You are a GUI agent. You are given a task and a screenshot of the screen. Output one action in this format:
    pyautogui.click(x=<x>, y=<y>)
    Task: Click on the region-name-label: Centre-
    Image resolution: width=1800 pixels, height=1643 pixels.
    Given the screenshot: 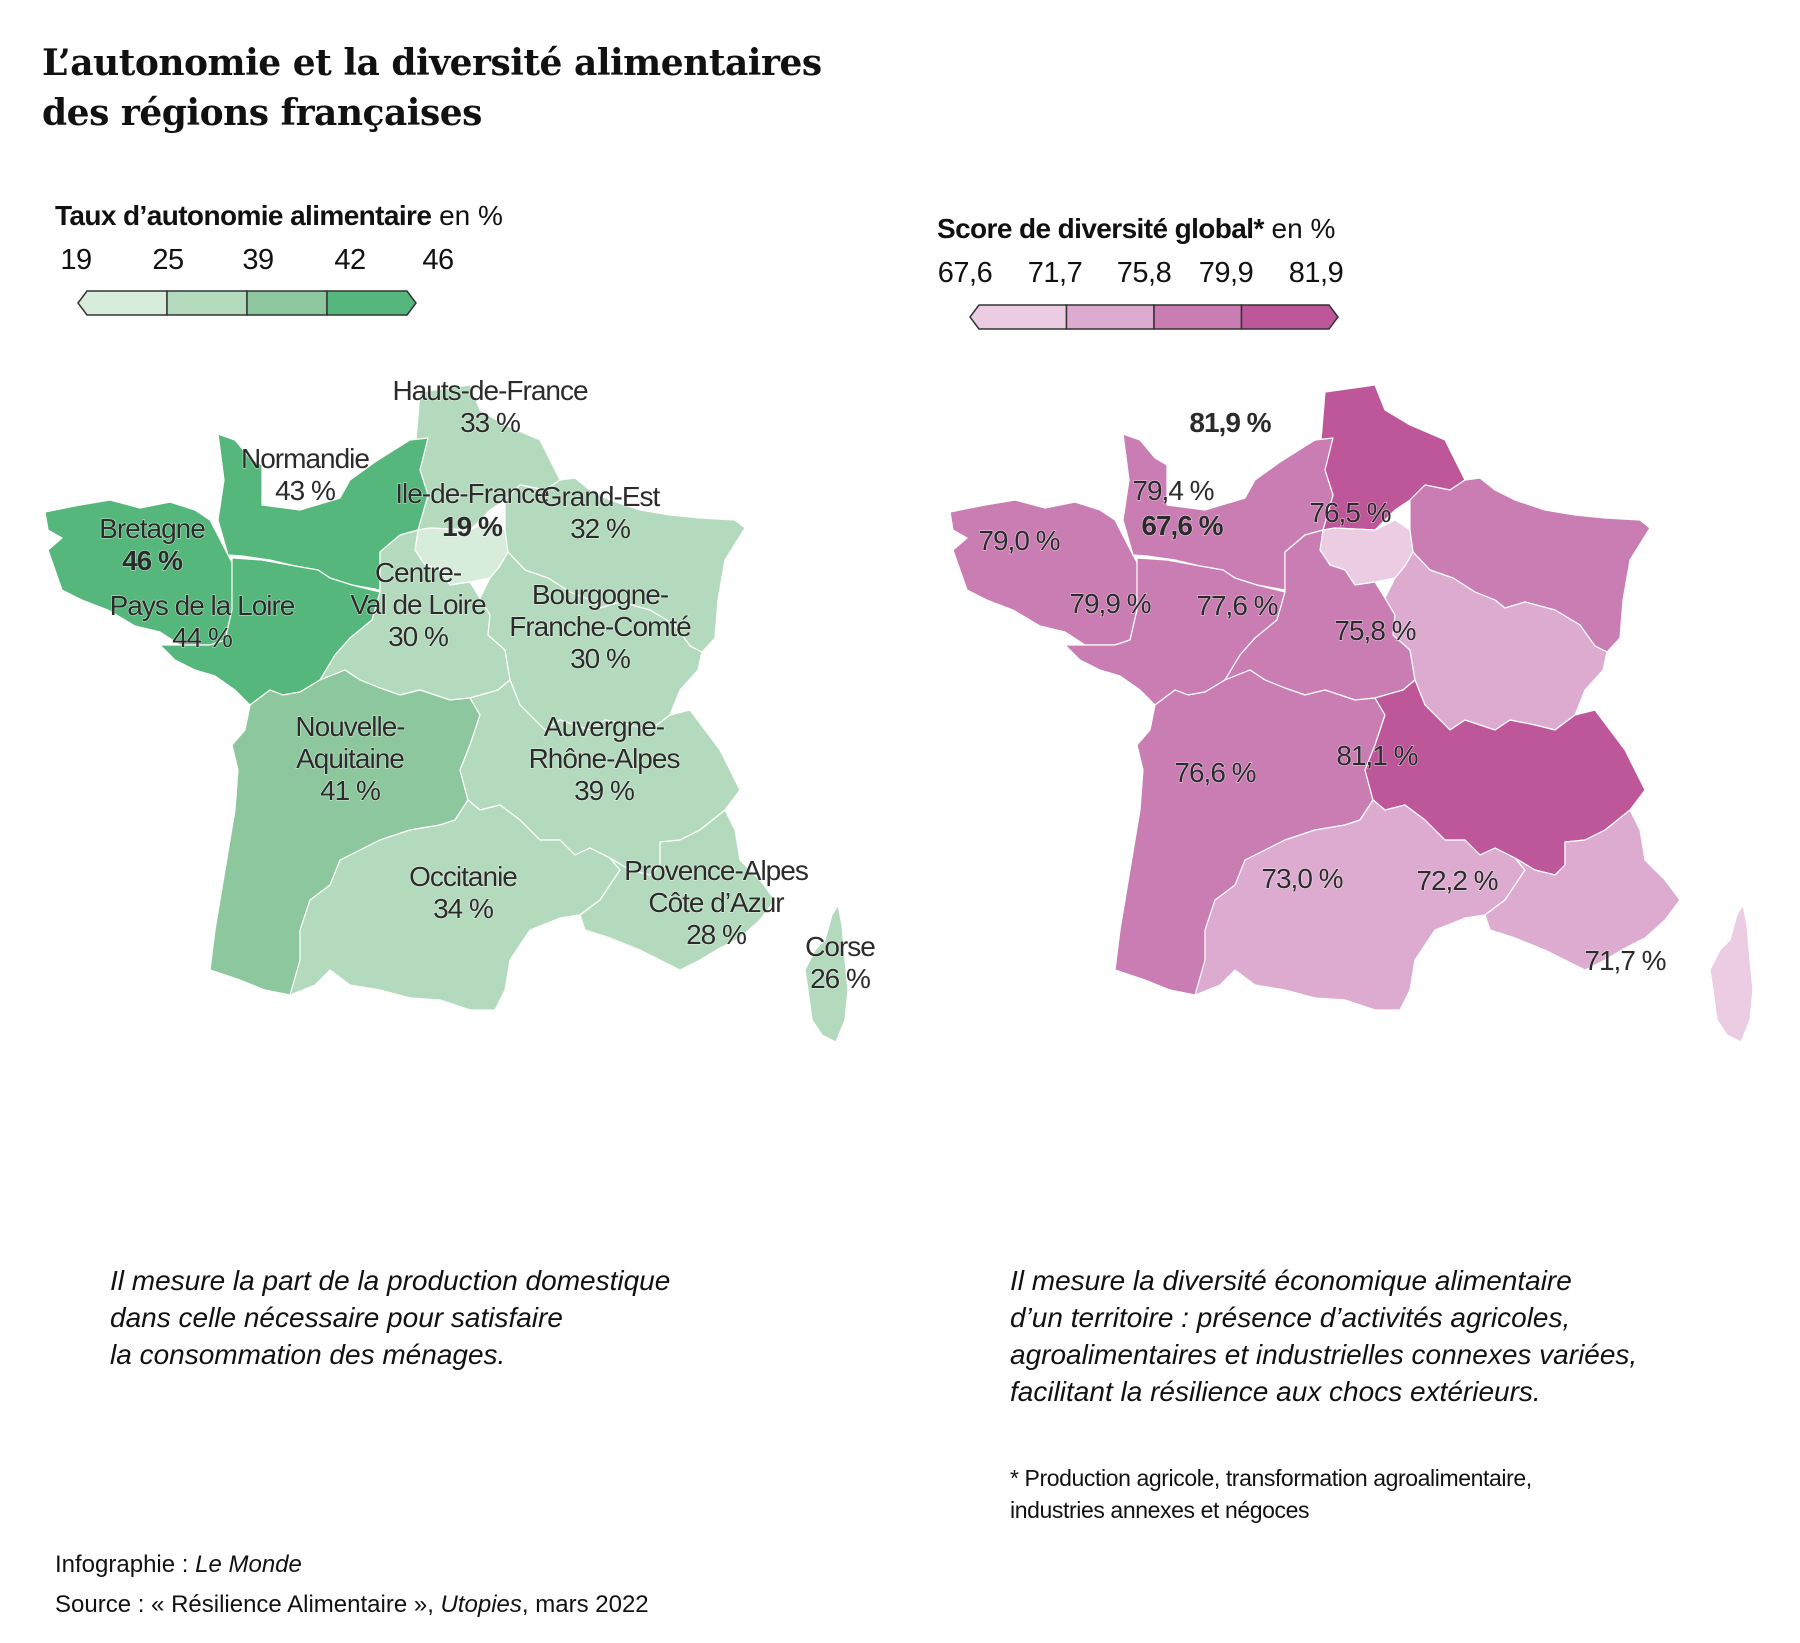 What is the action you would take?
    pyautogui.click(x=418, y=572)
    